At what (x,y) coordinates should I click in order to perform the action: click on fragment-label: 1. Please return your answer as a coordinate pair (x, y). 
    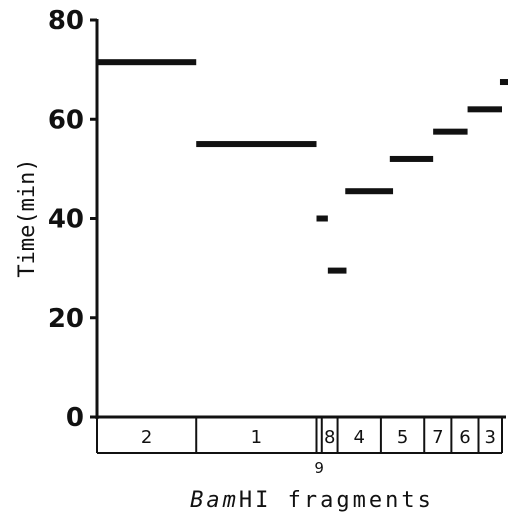
    Looking at the image, I should click on (256, 437).